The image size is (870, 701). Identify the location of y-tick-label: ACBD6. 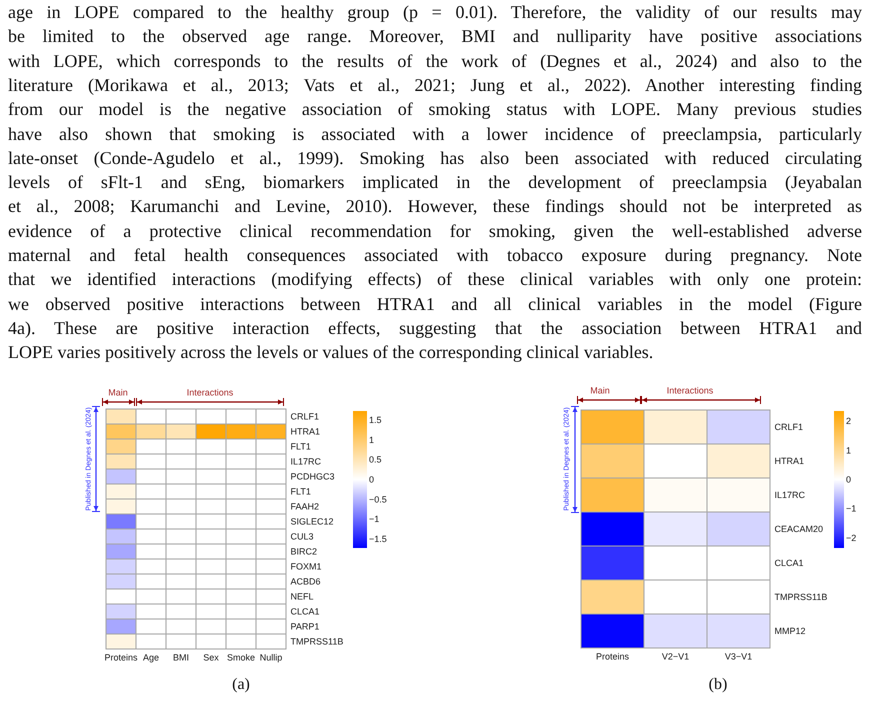
(305, 581).